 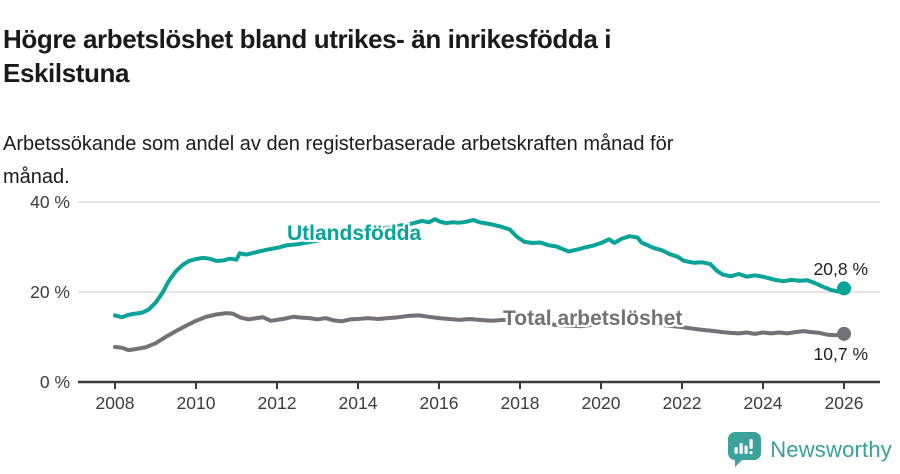 I want to click on newsworthy-logo-icon, so click(x=745, y=449).